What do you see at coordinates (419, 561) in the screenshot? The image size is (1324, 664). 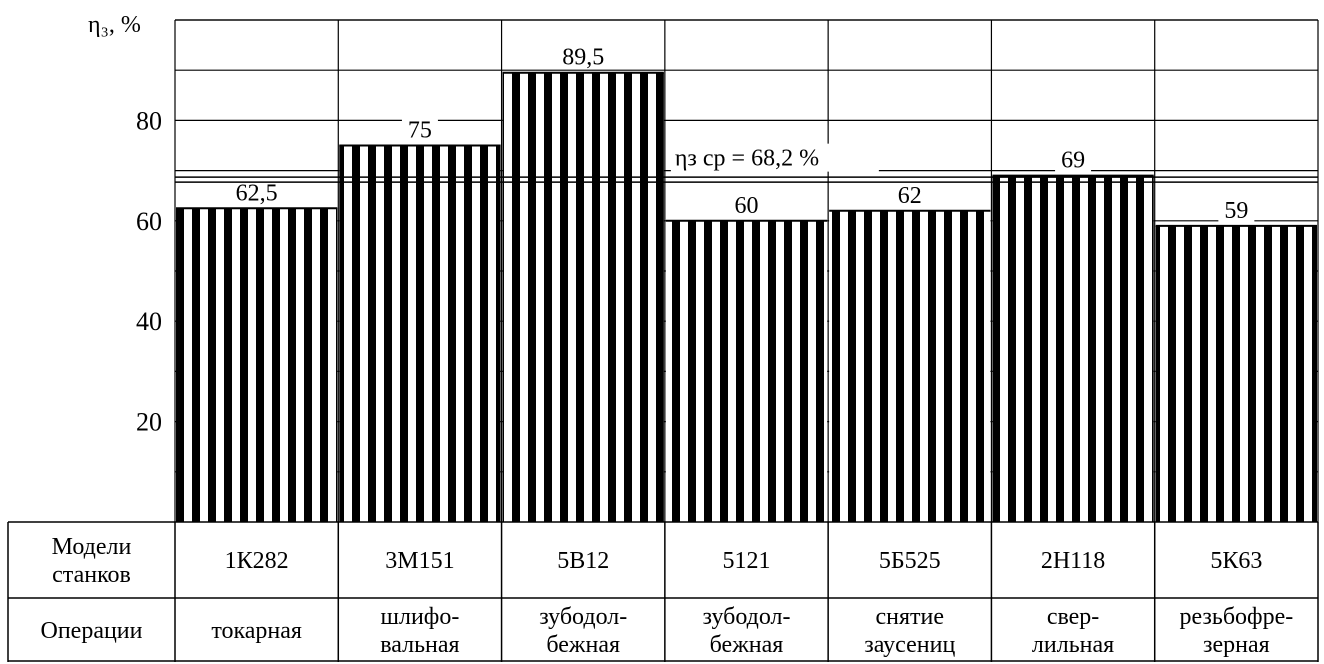 I see `table-cell: 3М151` at bounding box center [419, 561].